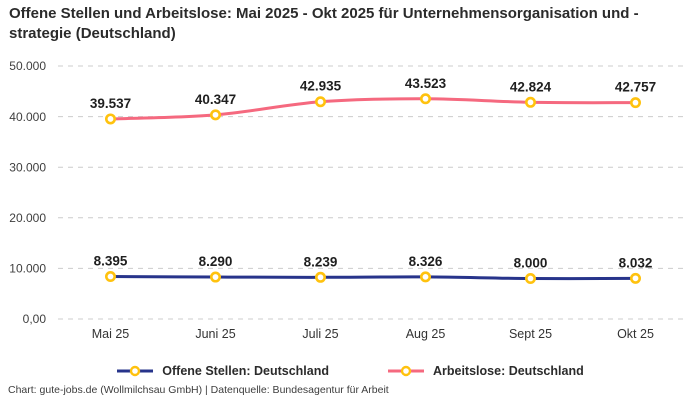 The width and height of the screenshot is (700, 400). Describe the element at coordinates (635, 334) in the screenshot. I see `x-axis-tick-label: Okt 25` at that location.